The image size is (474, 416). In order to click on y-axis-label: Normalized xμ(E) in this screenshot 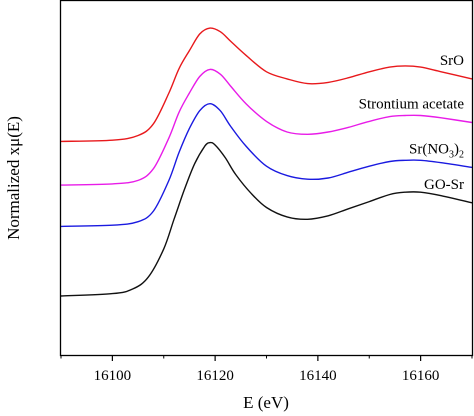, I will do `click(13, 178)`.